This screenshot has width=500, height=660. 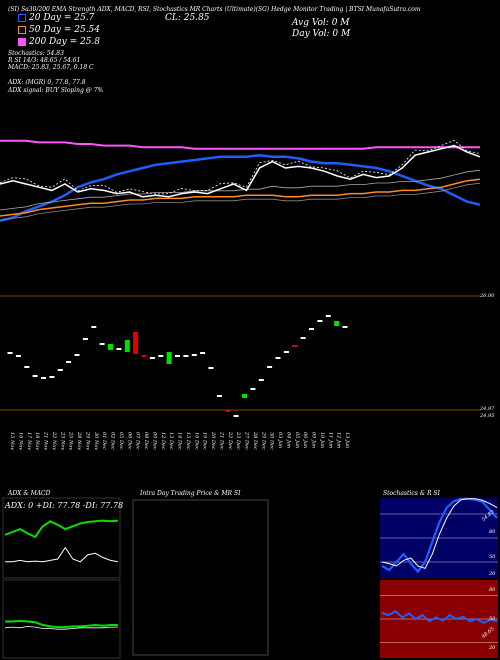 What do you see at coordinates (213, 440) in the screenshot?
I see `date-tick: 20 Dec` at bounding box center [213, 440].